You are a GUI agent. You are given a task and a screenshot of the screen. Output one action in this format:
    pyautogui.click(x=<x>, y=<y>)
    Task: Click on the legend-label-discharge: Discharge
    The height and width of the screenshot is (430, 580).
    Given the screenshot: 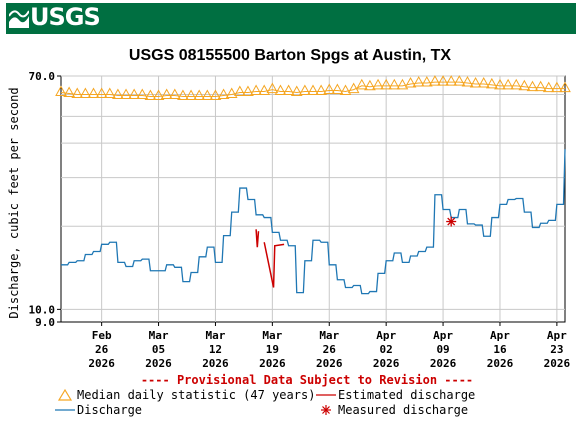 What is the action you would take?
    pyautogui.click(x=109, y=410)
    